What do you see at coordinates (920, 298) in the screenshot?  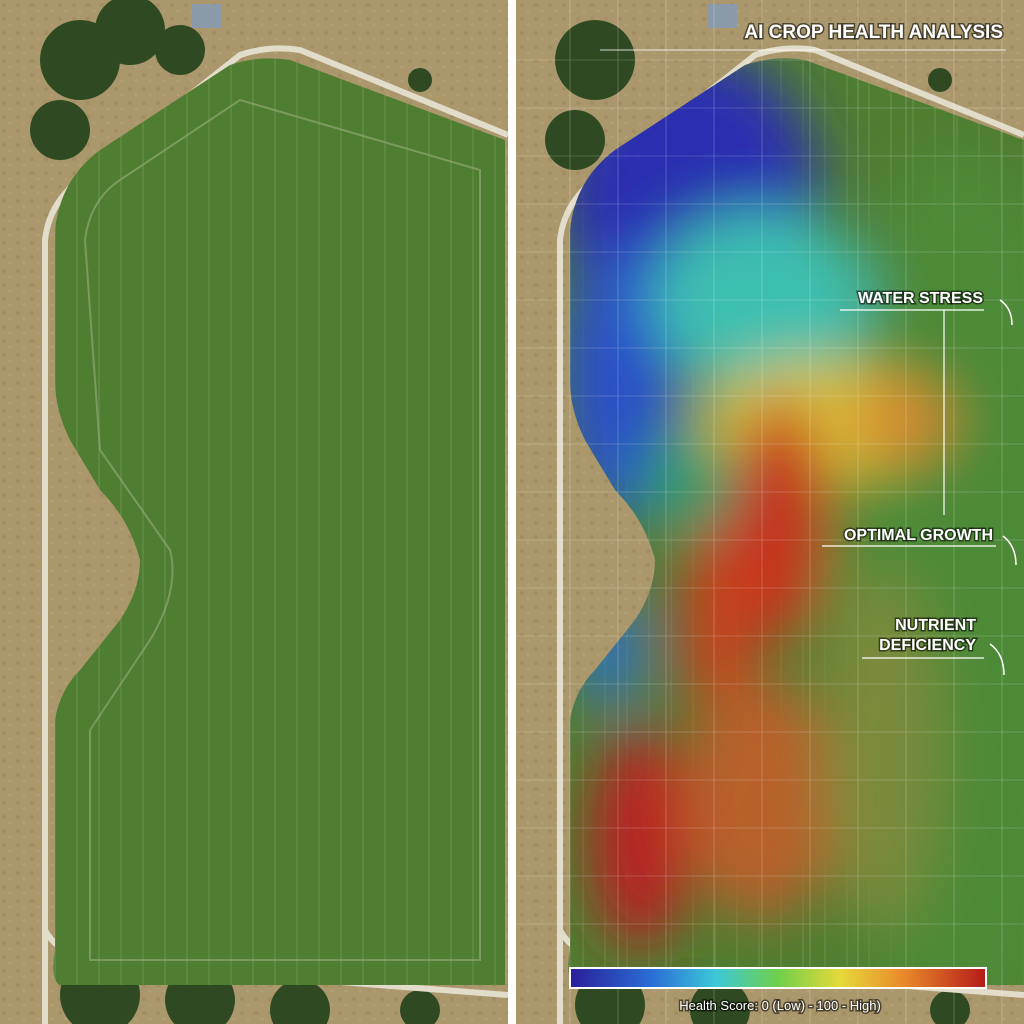 I see `annotation-label: WATER STRESS` at bounding box center [920, 298].